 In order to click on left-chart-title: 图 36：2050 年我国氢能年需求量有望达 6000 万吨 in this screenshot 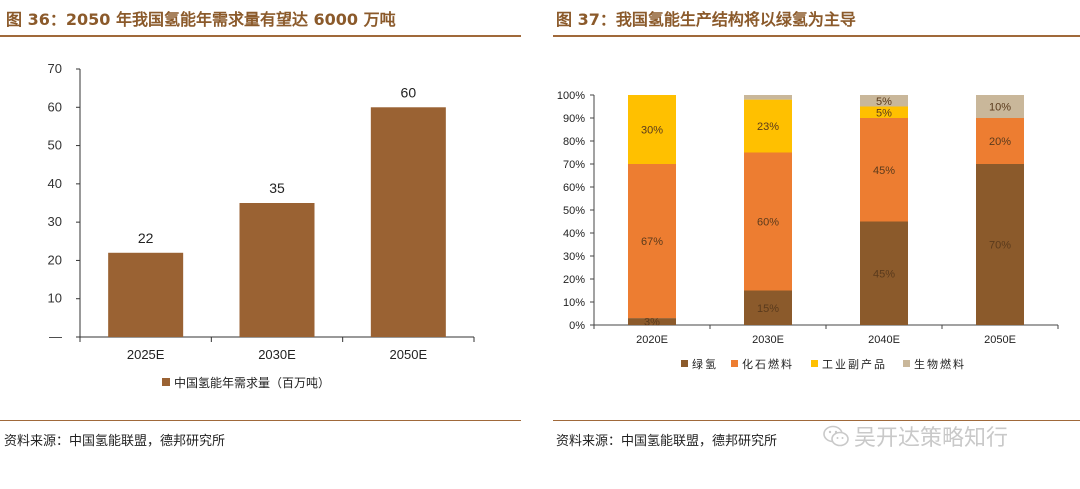, I will do `click(201, 19)`.